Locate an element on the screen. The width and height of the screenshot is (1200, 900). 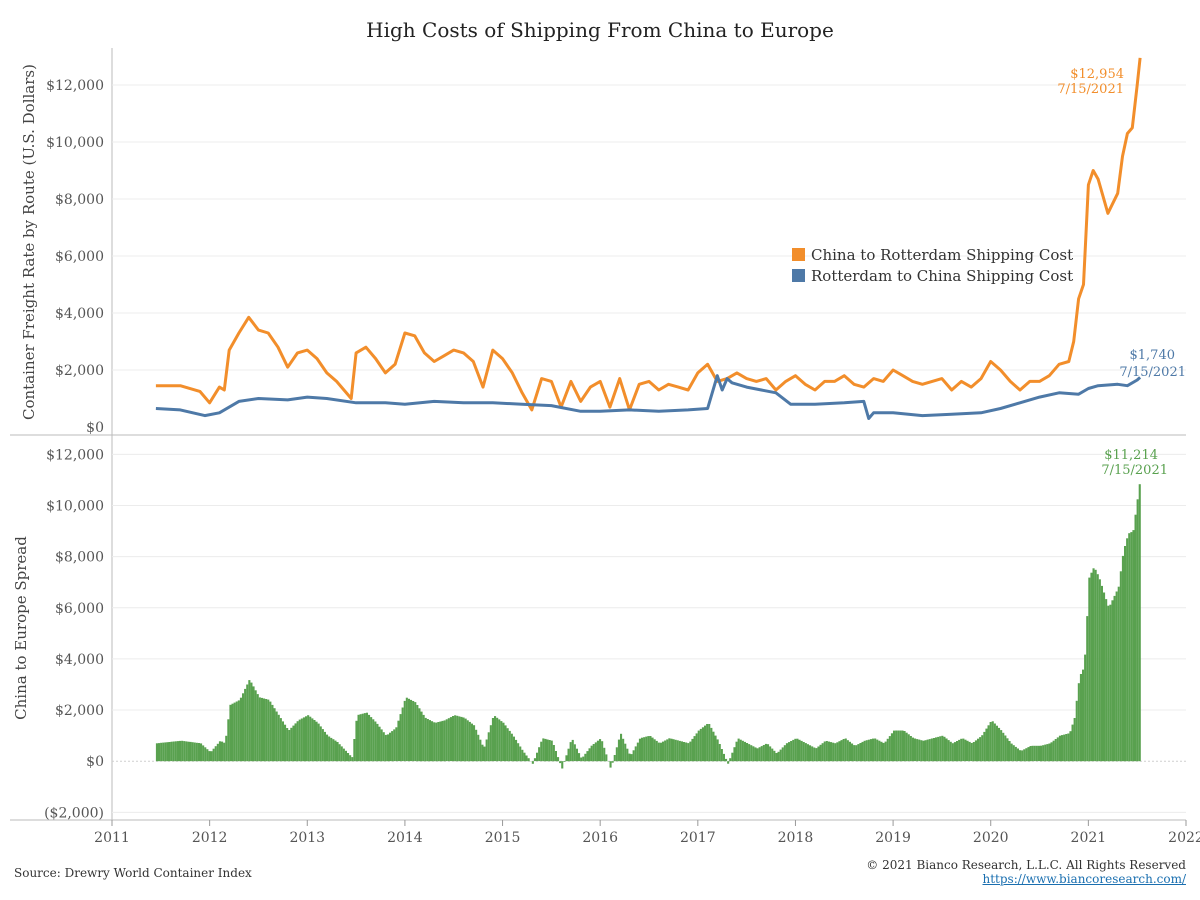
top-y-tick-label: $6,000 is located at coordinates (79, 257).